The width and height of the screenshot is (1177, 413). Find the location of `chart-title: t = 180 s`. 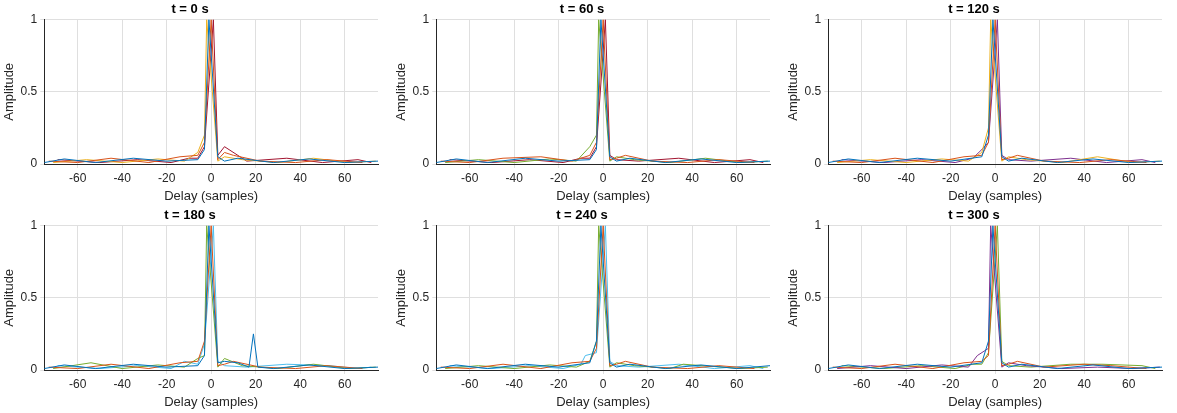

chart-title: t = 180 s is located at coordinates (190, 215).